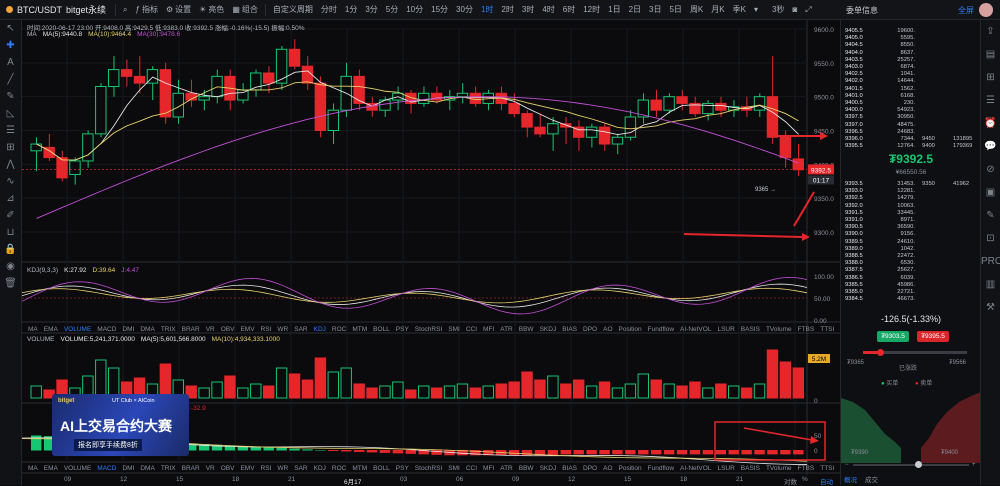 This screenshot has height=486, width=1000. Describe the element at coordinates (10, 130) in the screenshot. I see `fib-icon: ☰` at that location.